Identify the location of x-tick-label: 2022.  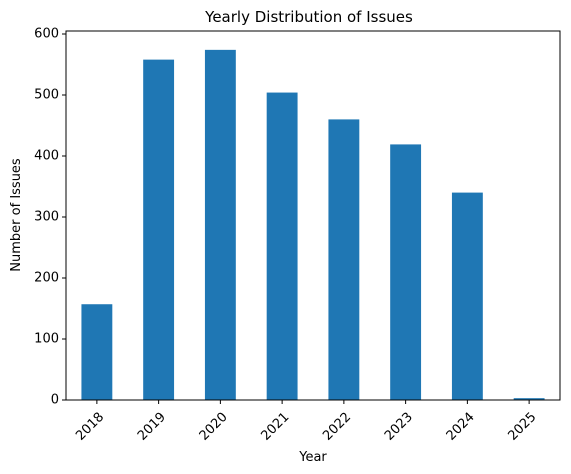
(337, 427).